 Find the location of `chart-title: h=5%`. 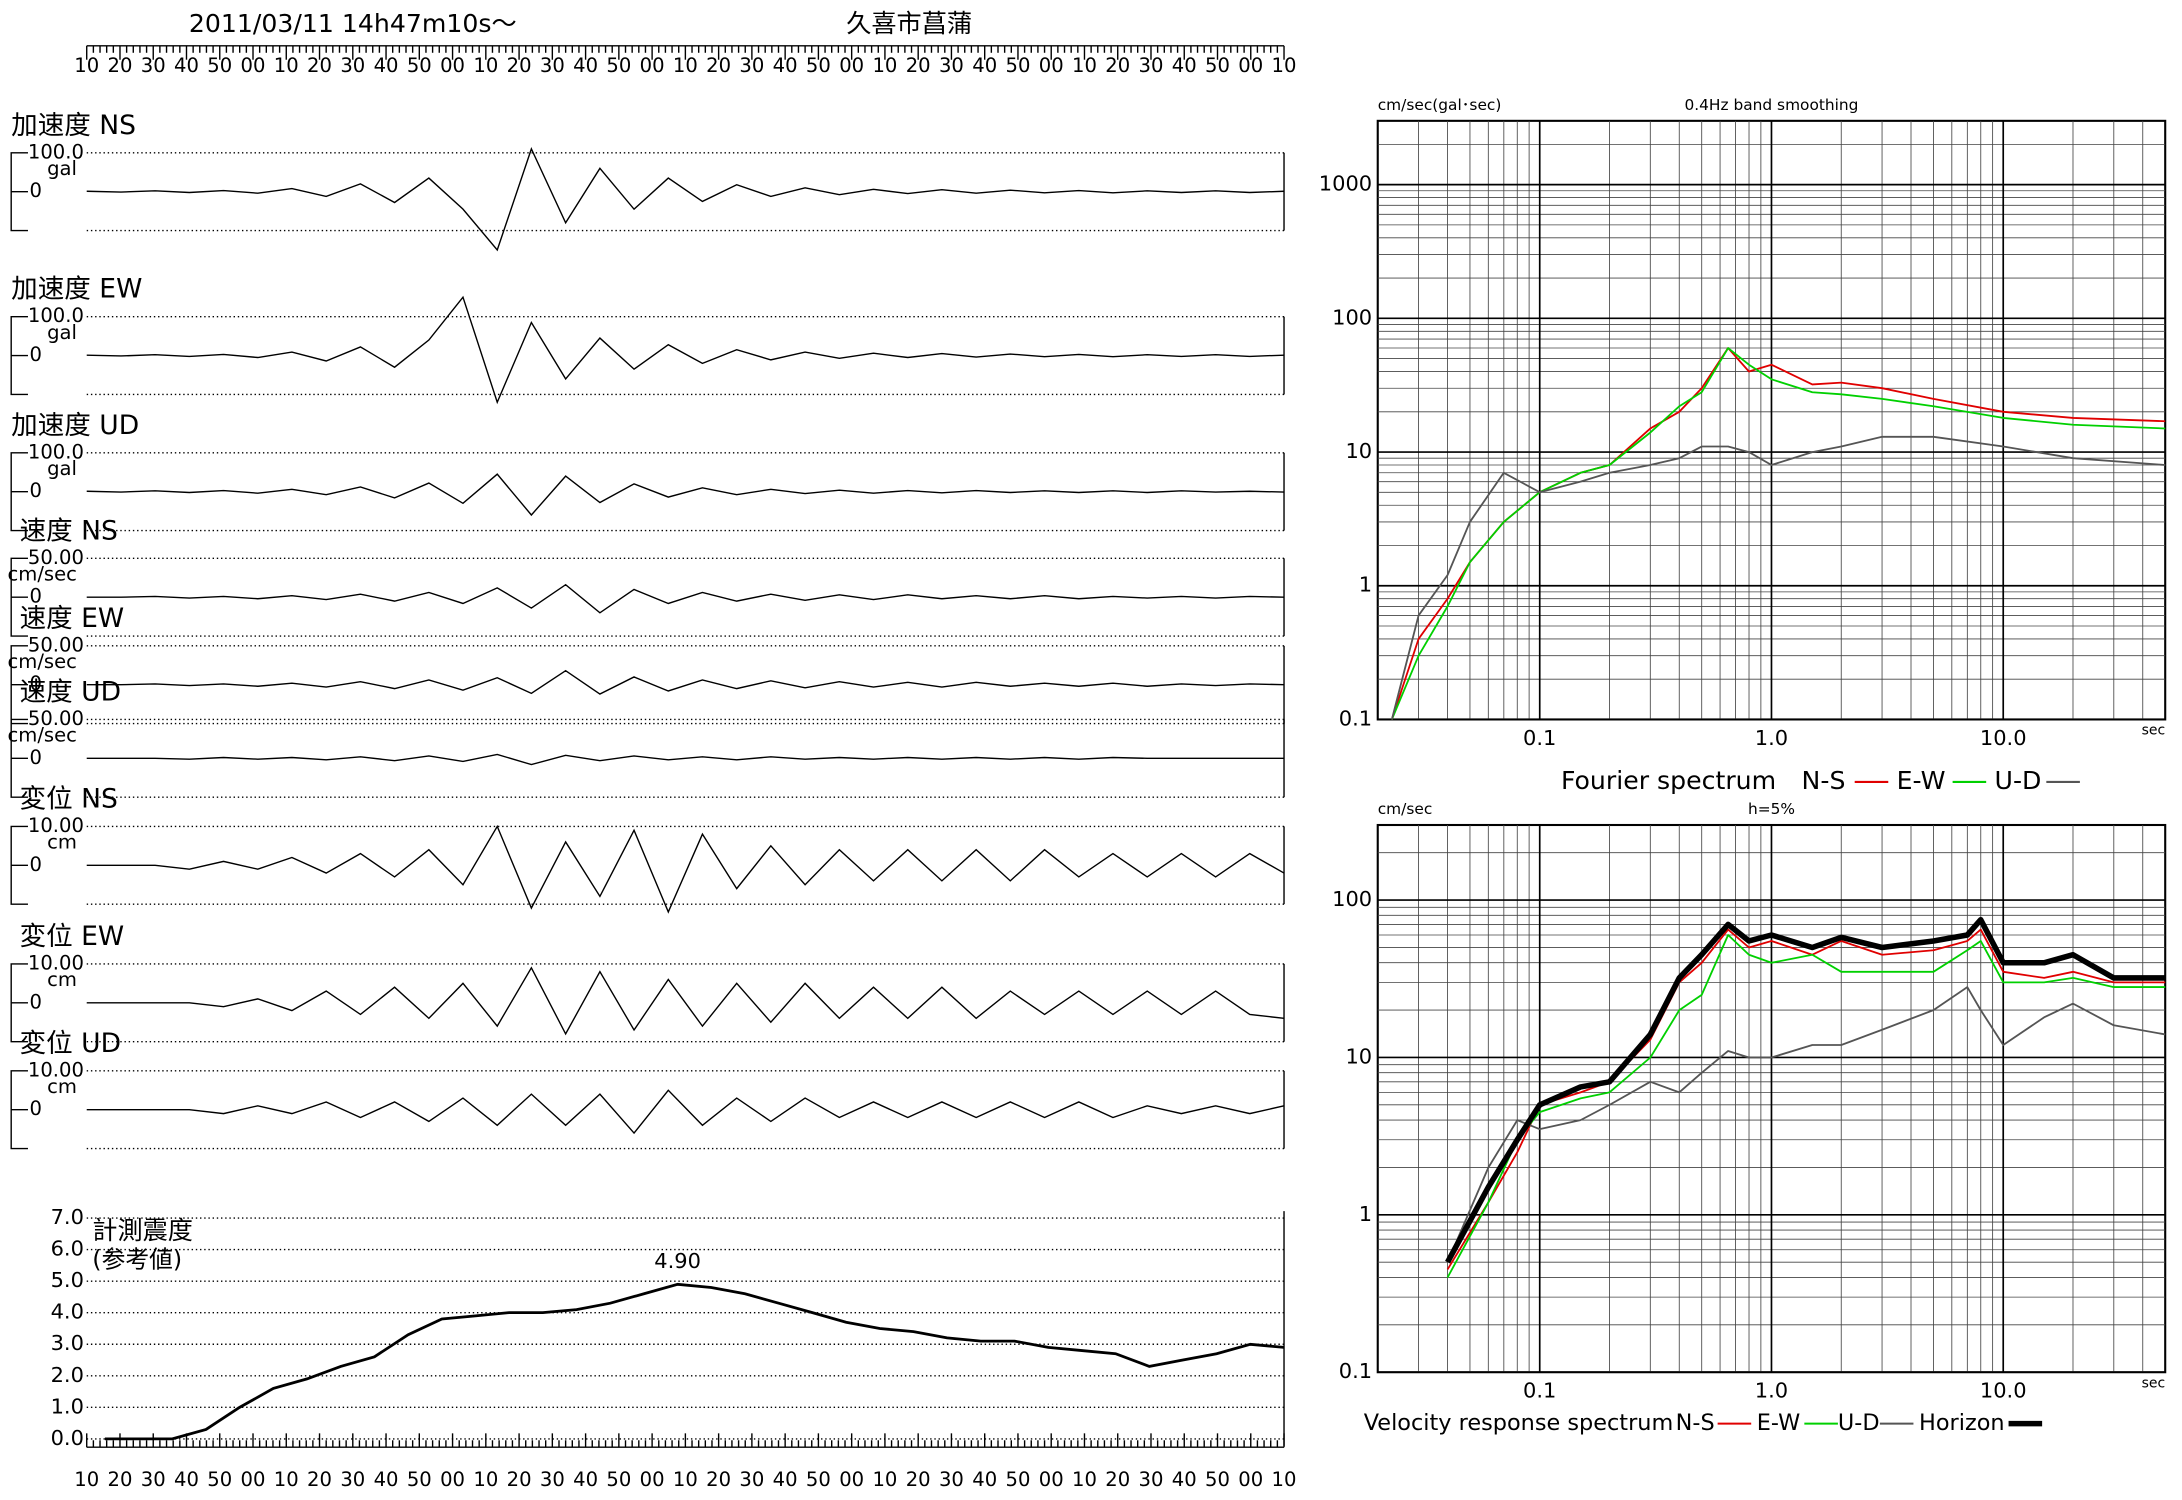

chart-title: h=5% is located at coordinates (1771, 809).